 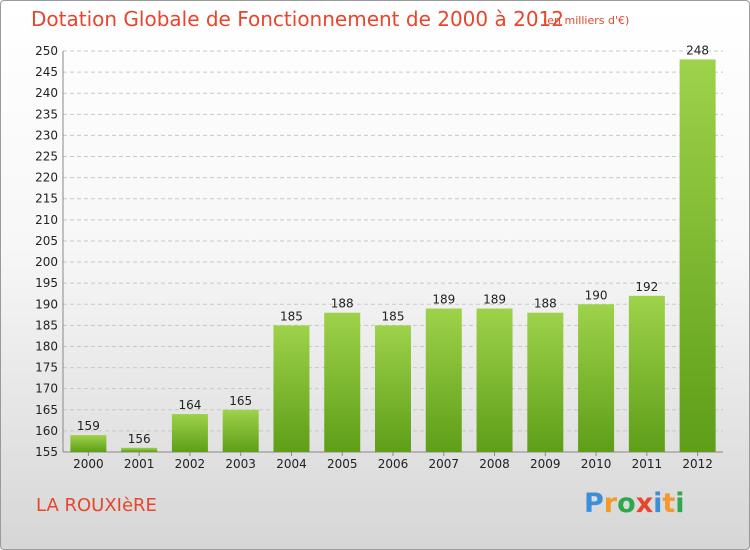 What do you see at coordinates (697, 464) in the screenshot?
I see `x-tick-label: 2012` at bounding box center [697, 464].